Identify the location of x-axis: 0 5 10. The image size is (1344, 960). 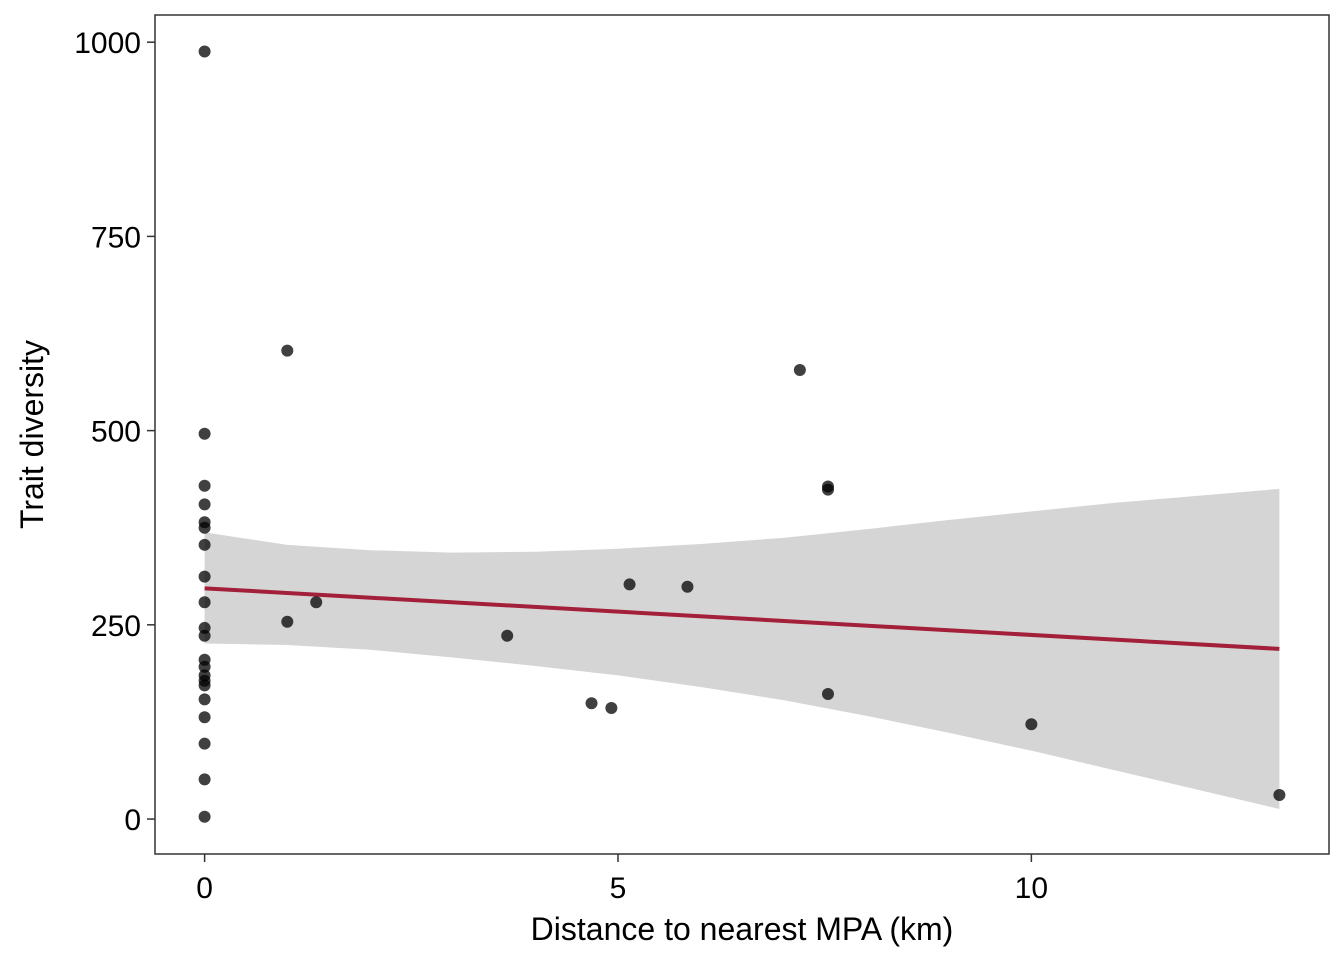
(622, 879).